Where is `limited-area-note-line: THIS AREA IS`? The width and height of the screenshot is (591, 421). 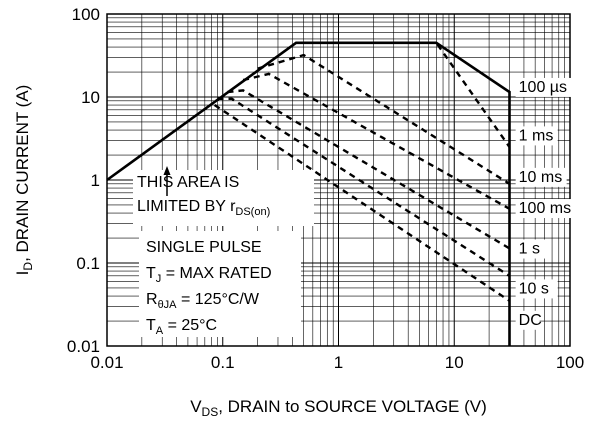 limited-area-note-line: THIS AREA IS is located at coordinates (188, 182).